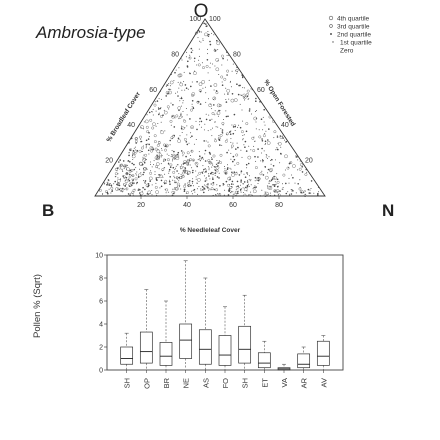  I want to click on legend-label: 3rd quartile, so click(353, 27).